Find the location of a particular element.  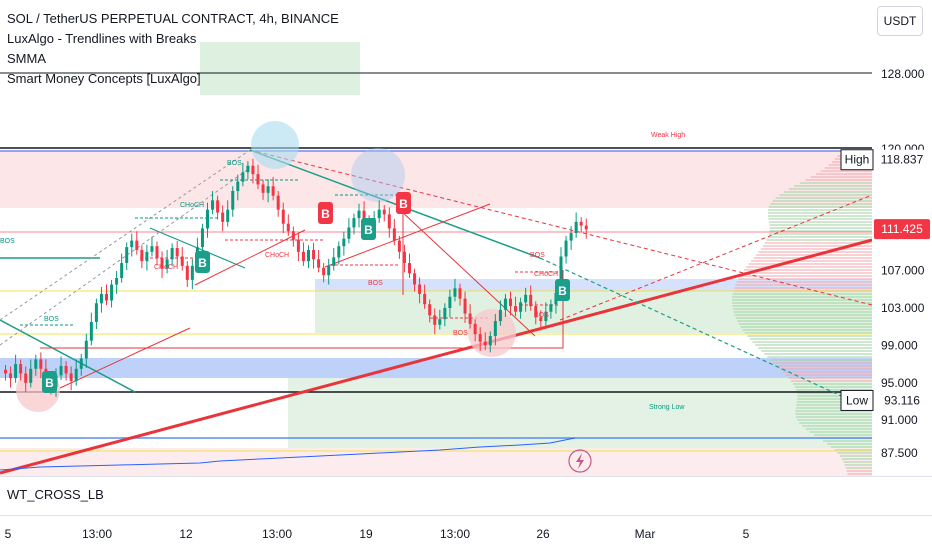

x-tick-label: 26 is located at coordinates (543, 534).